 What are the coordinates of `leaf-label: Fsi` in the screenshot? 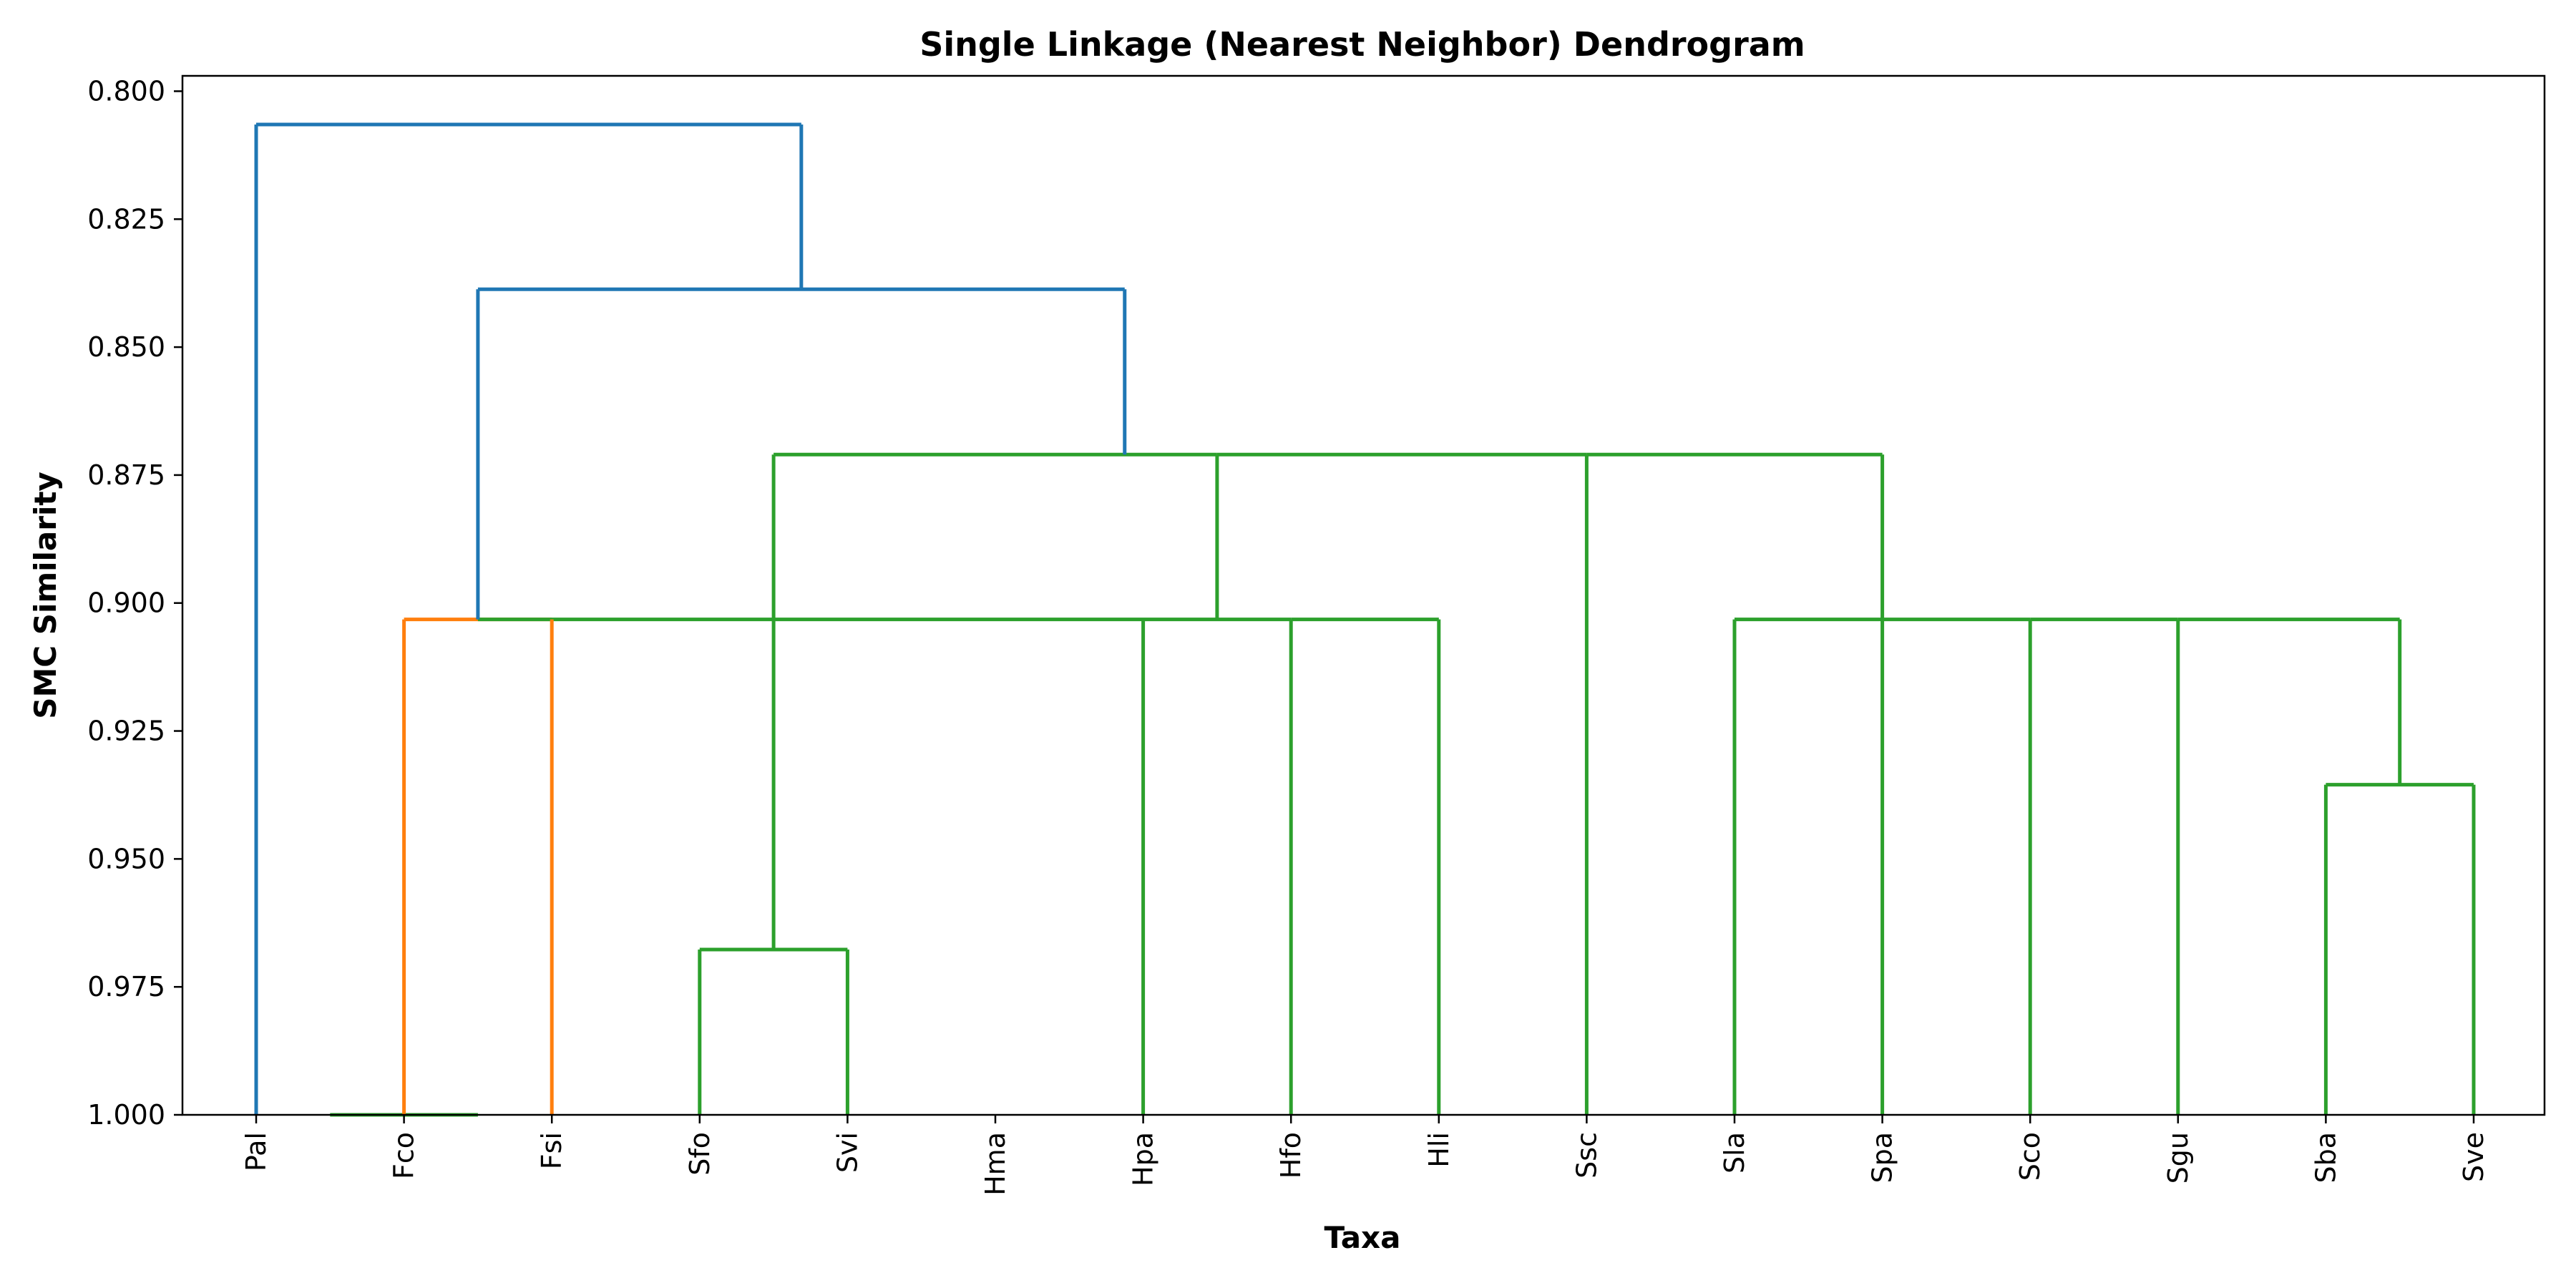 It's located at (551, 1150).